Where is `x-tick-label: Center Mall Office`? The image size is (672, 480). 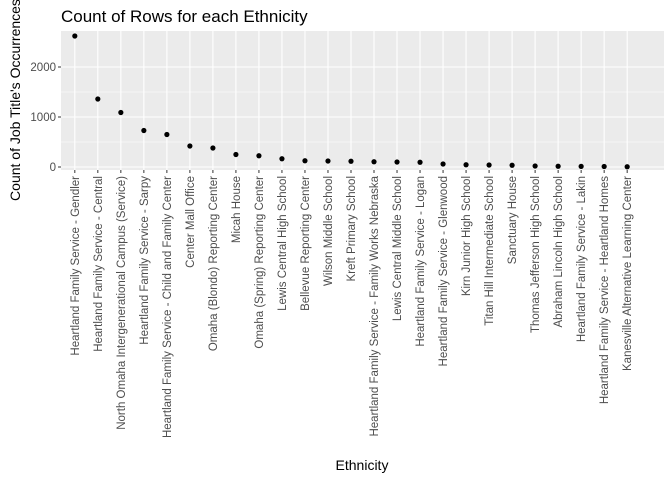 x-tick-label: Center Mall Office is located at coordinates (191, 222).